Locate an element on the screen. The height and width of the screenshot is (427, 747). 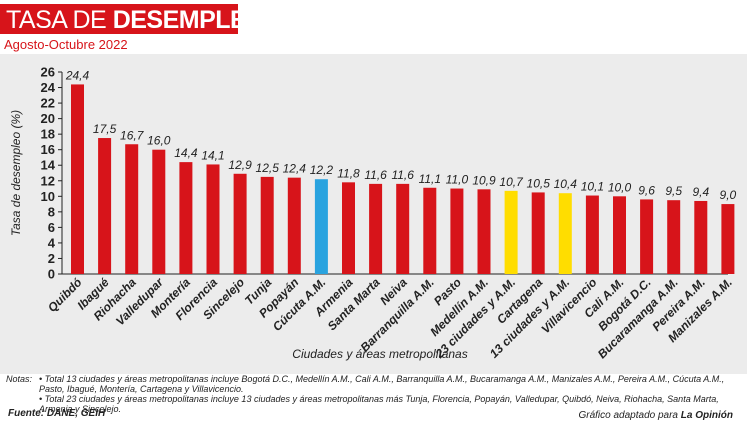
value-label: 24,4 is located at coordinates (77, 75).